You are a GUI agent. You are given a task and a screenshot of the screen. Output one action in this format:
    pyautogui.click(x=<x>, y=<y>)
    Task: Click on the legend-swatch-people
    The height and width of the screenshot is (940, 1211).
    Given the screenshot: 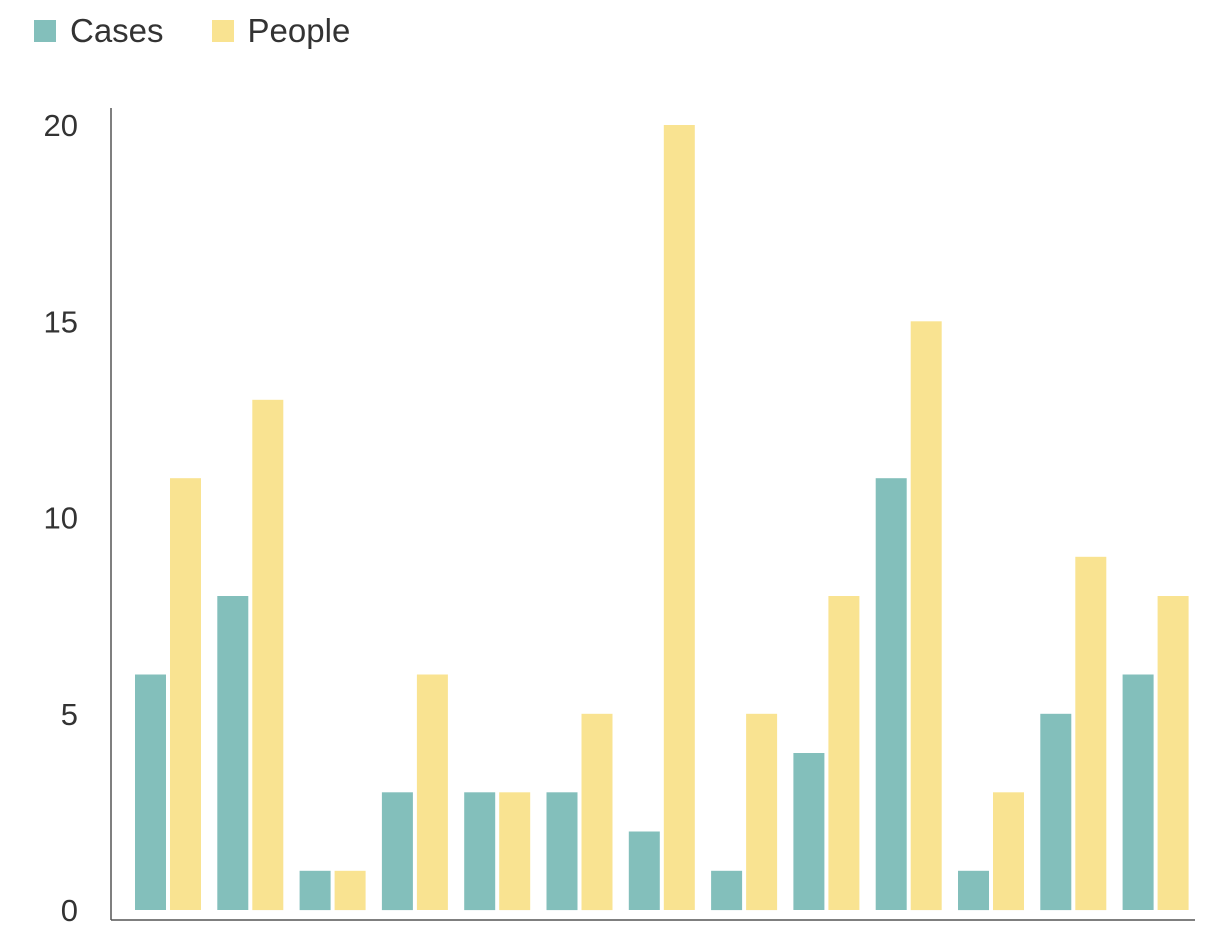 What is the action you would take?
    pyautogui.click(x=222, y=31)
    